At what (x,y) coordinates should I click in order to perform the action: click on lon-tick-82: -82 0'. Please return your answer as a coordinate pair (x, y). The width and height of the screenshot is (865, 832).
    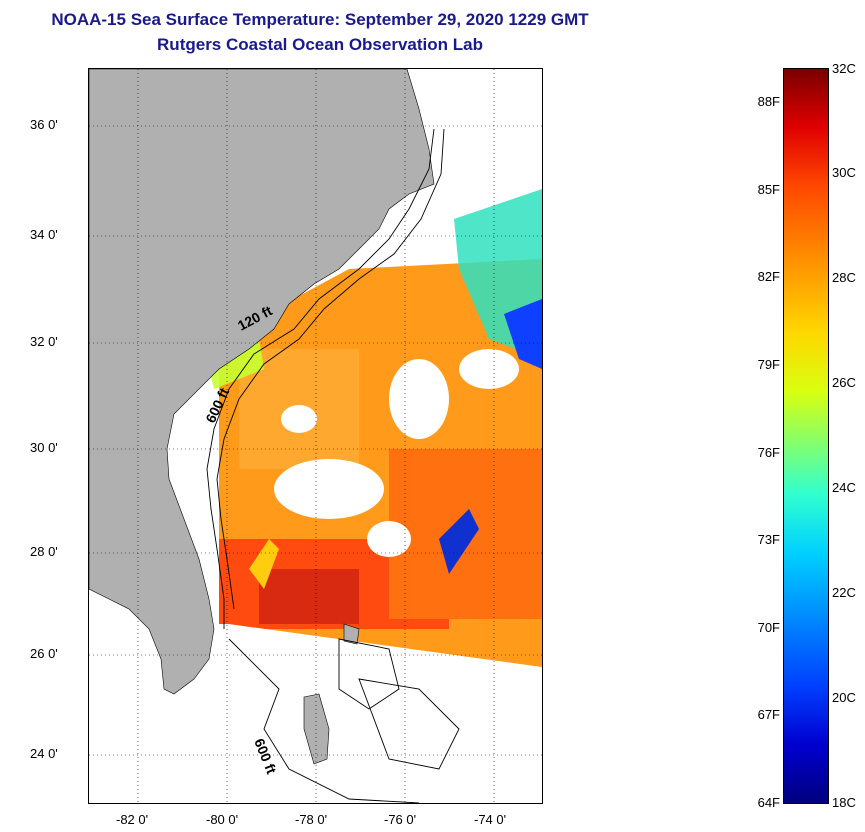
    Looking at the image, I should click on (132, 819).